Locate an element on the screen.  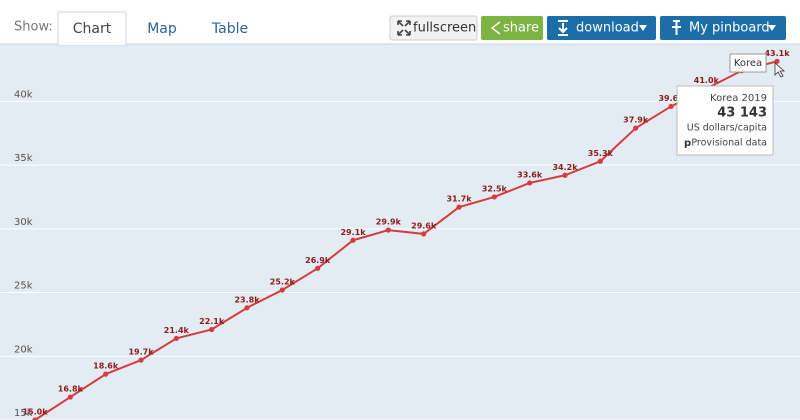
data-label: 23.8k is located at coordinates (247, 299).